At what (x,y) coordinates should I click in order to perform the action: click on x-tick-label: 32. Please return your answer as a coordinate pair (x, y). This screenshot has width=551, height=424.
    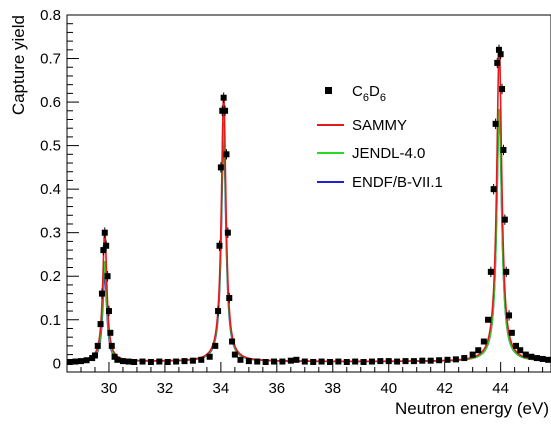
    Looking at the image, I should click on (165, 388).